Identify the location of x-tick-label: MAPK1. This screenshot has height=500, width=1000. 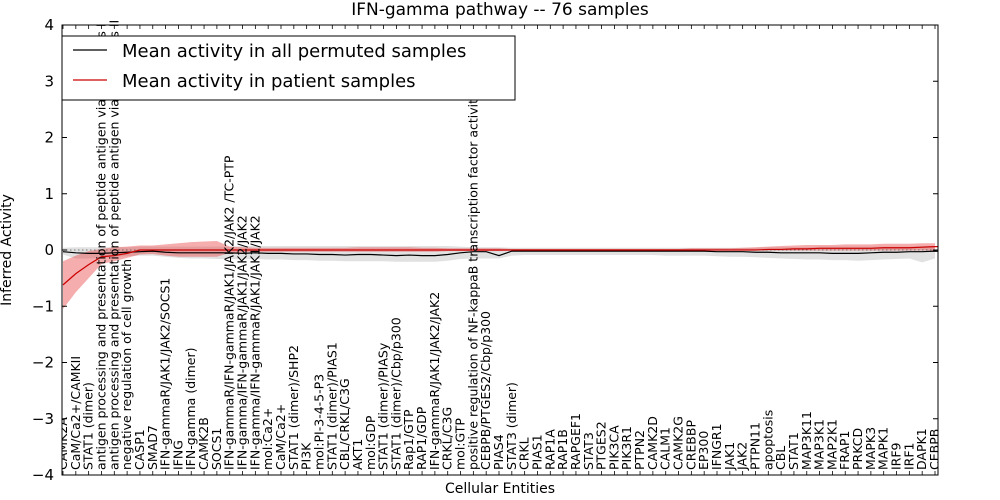
(883, 448).